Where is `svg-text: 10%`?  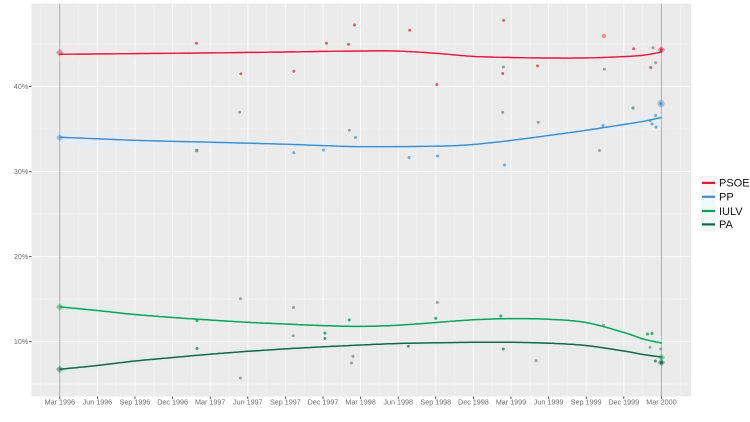 svg-text: 10% is located at coordinates (21, 341).